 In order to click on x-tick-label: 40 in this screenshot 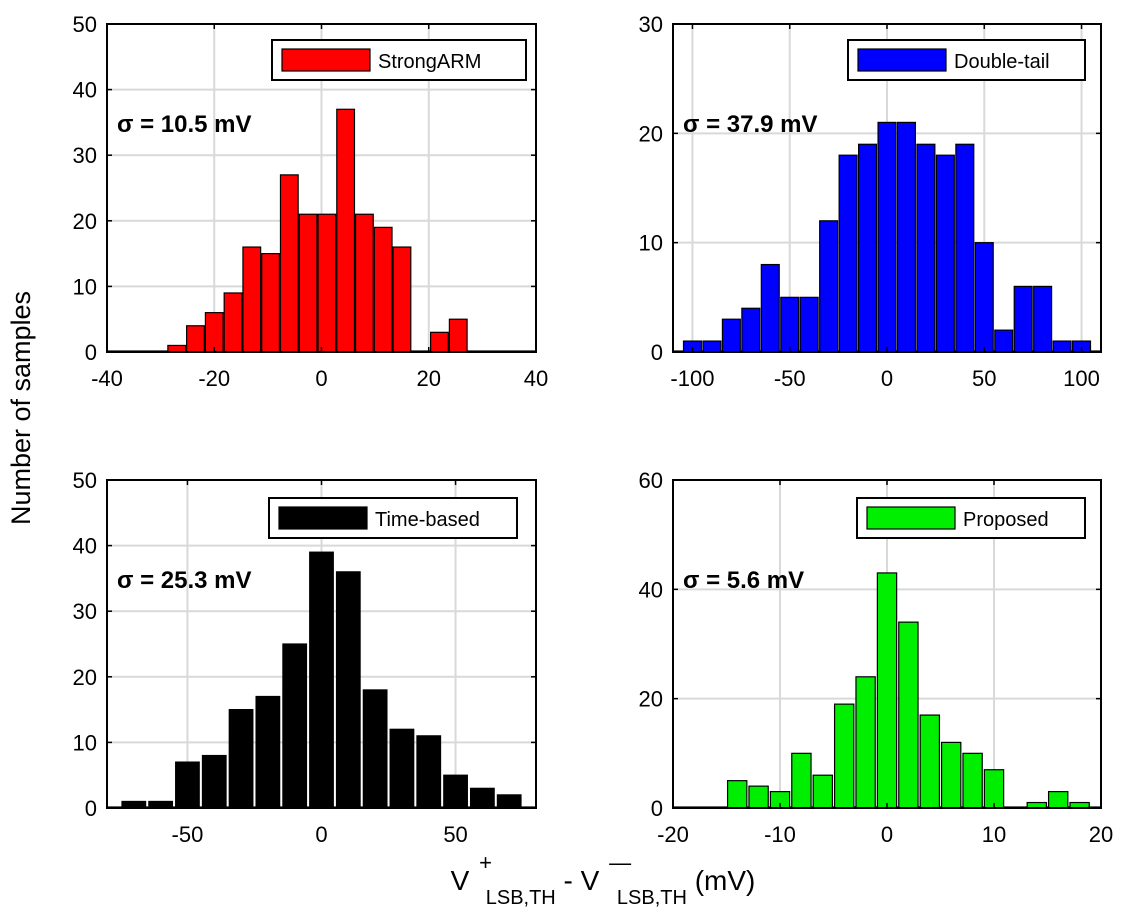, I will do `click(536, 378)`.